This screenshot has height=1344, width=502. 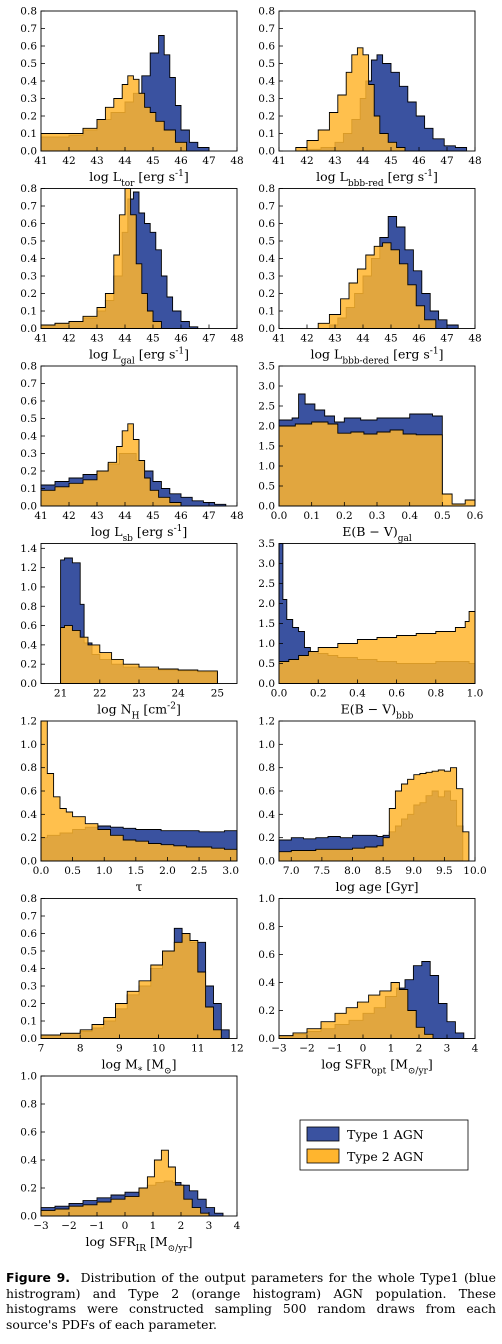 What do you see at coordinates (306, 1049) in the screenshot?
I see `x-tick-label: −2` at bounding box center [306, 1049].